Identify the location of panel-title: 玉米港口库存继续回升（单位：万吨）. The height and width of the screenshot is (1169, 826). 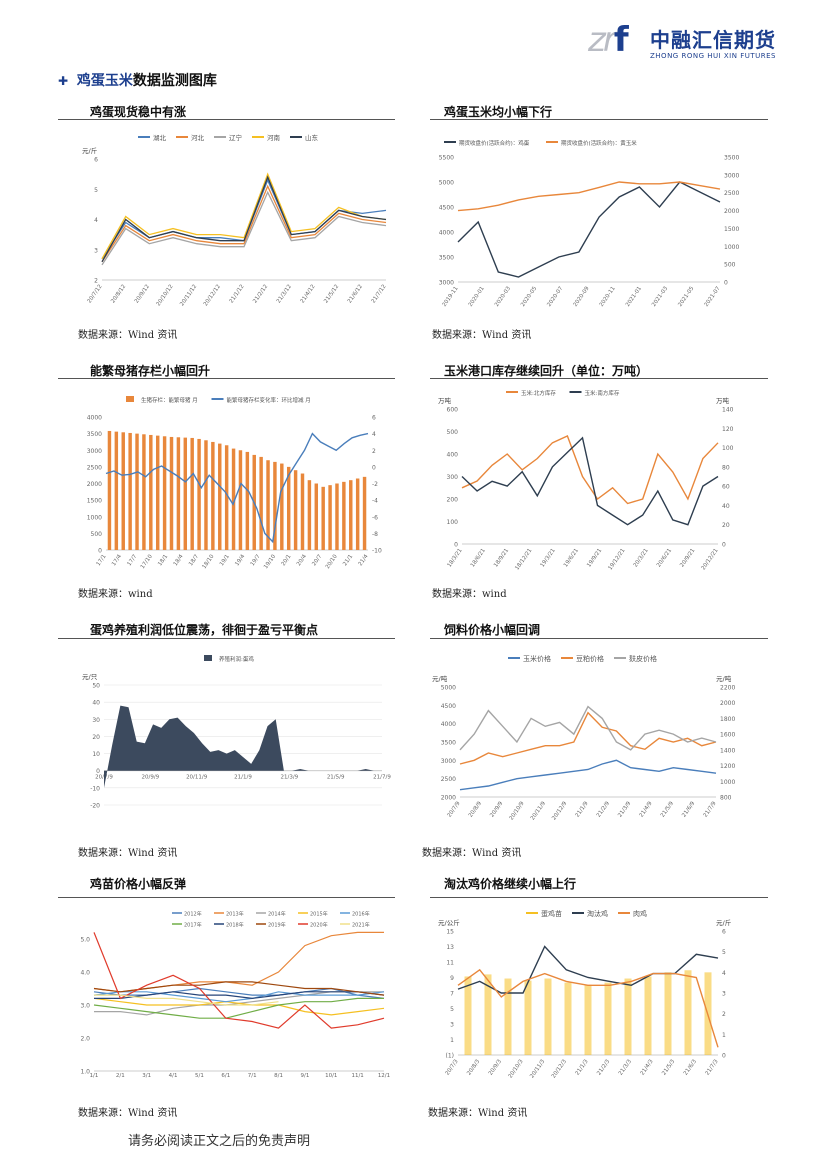
(546, 371).